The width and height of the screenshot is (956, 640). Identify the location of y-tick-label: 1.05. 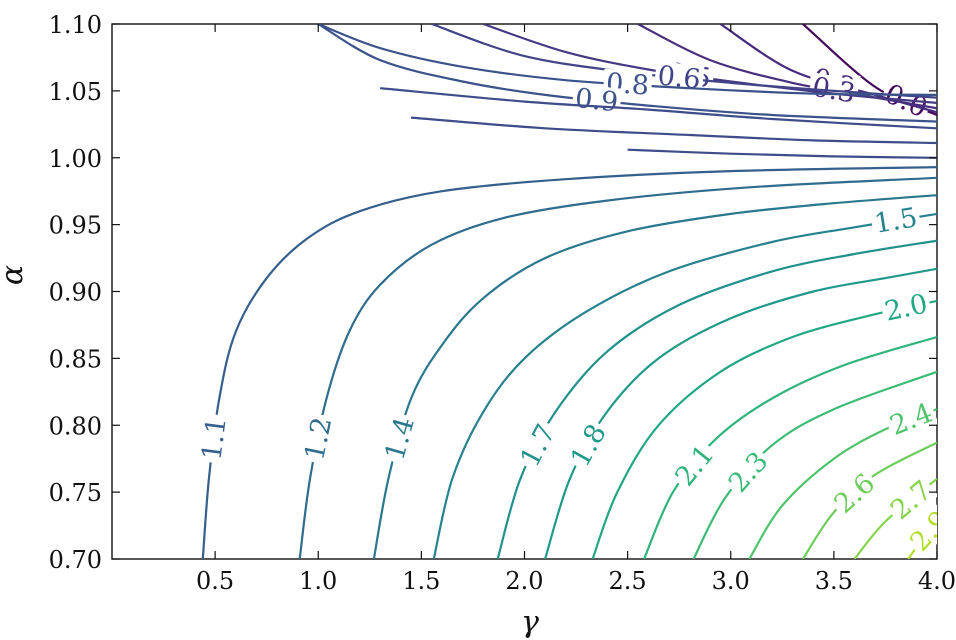
(75, 92).